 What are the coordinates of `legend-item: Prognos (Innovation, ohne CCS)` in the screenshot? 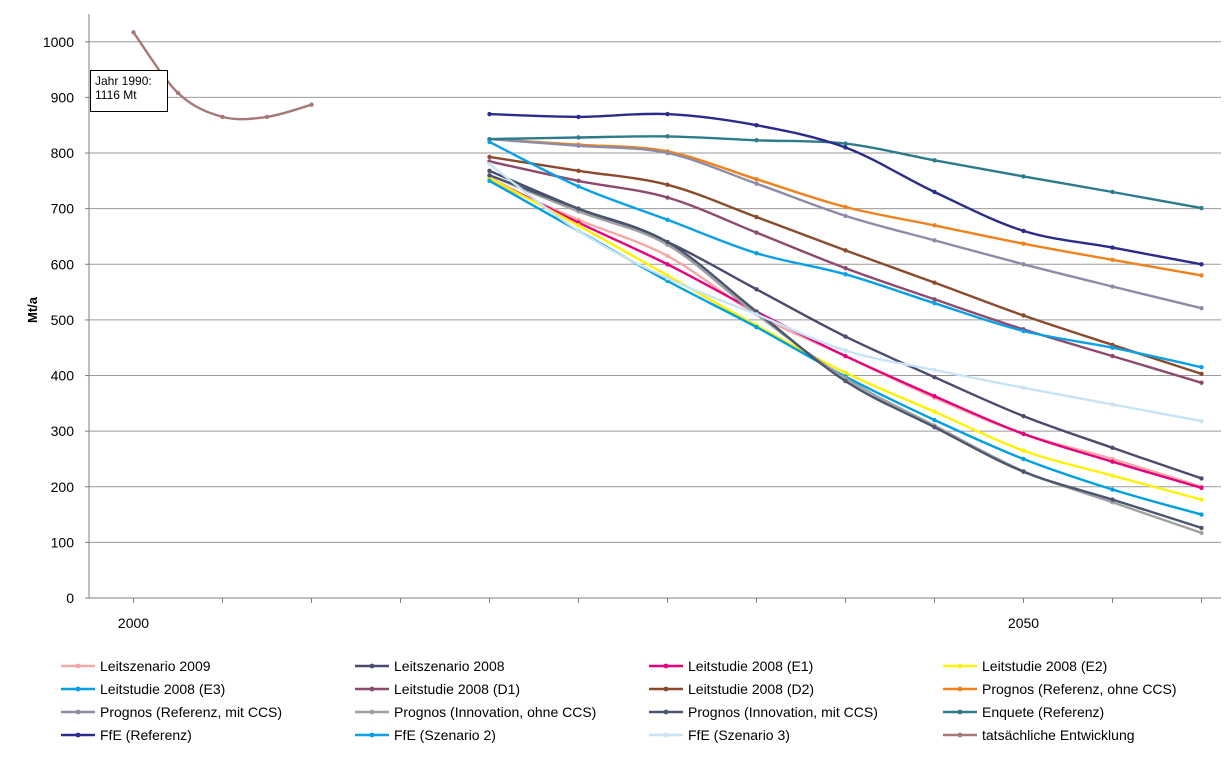 It's located at (475, 712).